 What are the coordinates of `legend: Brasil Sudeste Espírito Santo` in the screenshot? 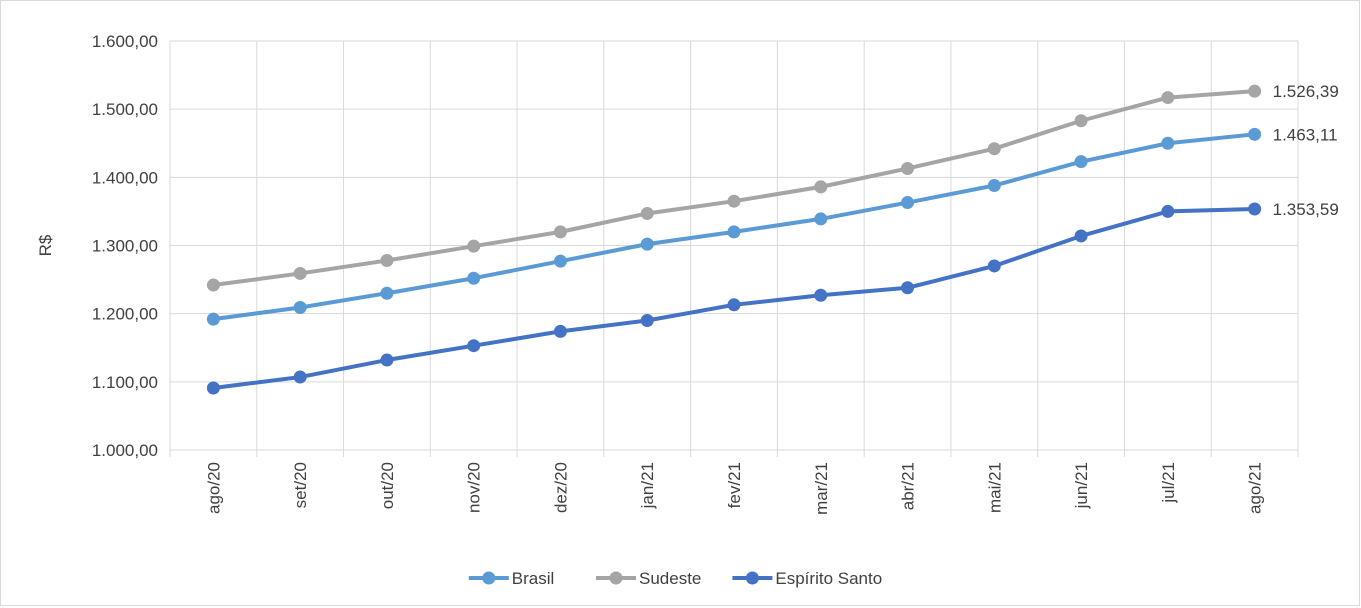 It's located at (675, 578).